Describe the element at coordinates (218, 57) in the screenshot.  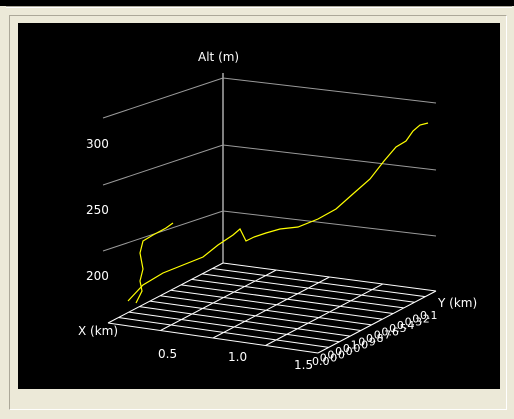
I see `z-axis-label: Alt (m)` at that location.